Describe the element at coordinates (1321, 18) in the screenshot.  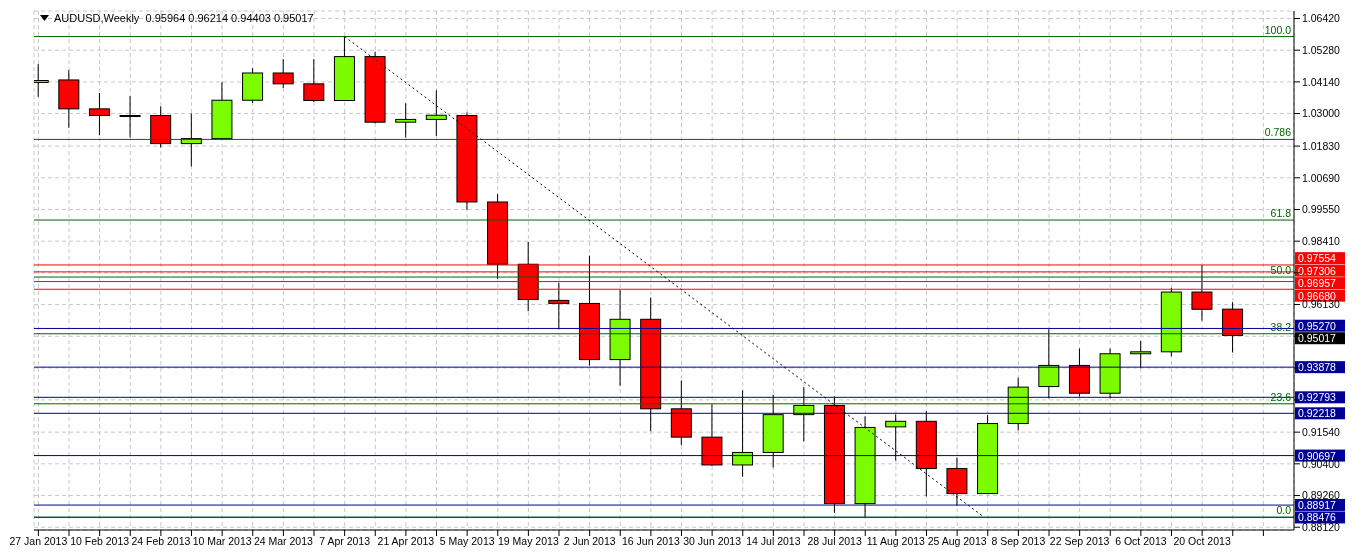
I see `y-tick-label: 1.06420` at that location.